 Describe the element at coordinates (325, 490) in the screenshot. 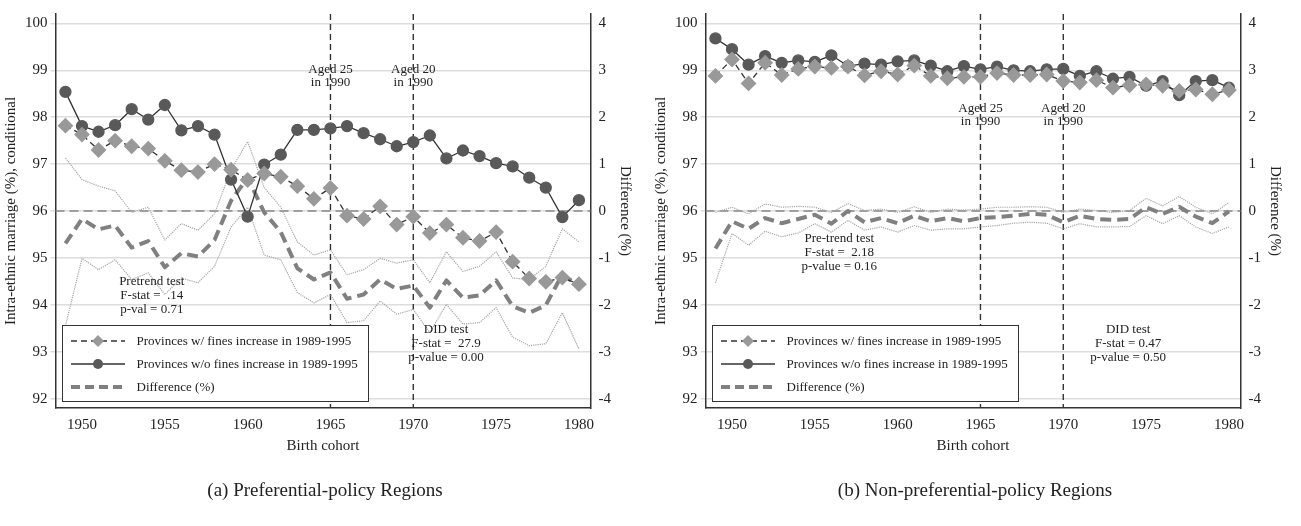

I see `text: (a) Preferential-policy Regions` at that location.